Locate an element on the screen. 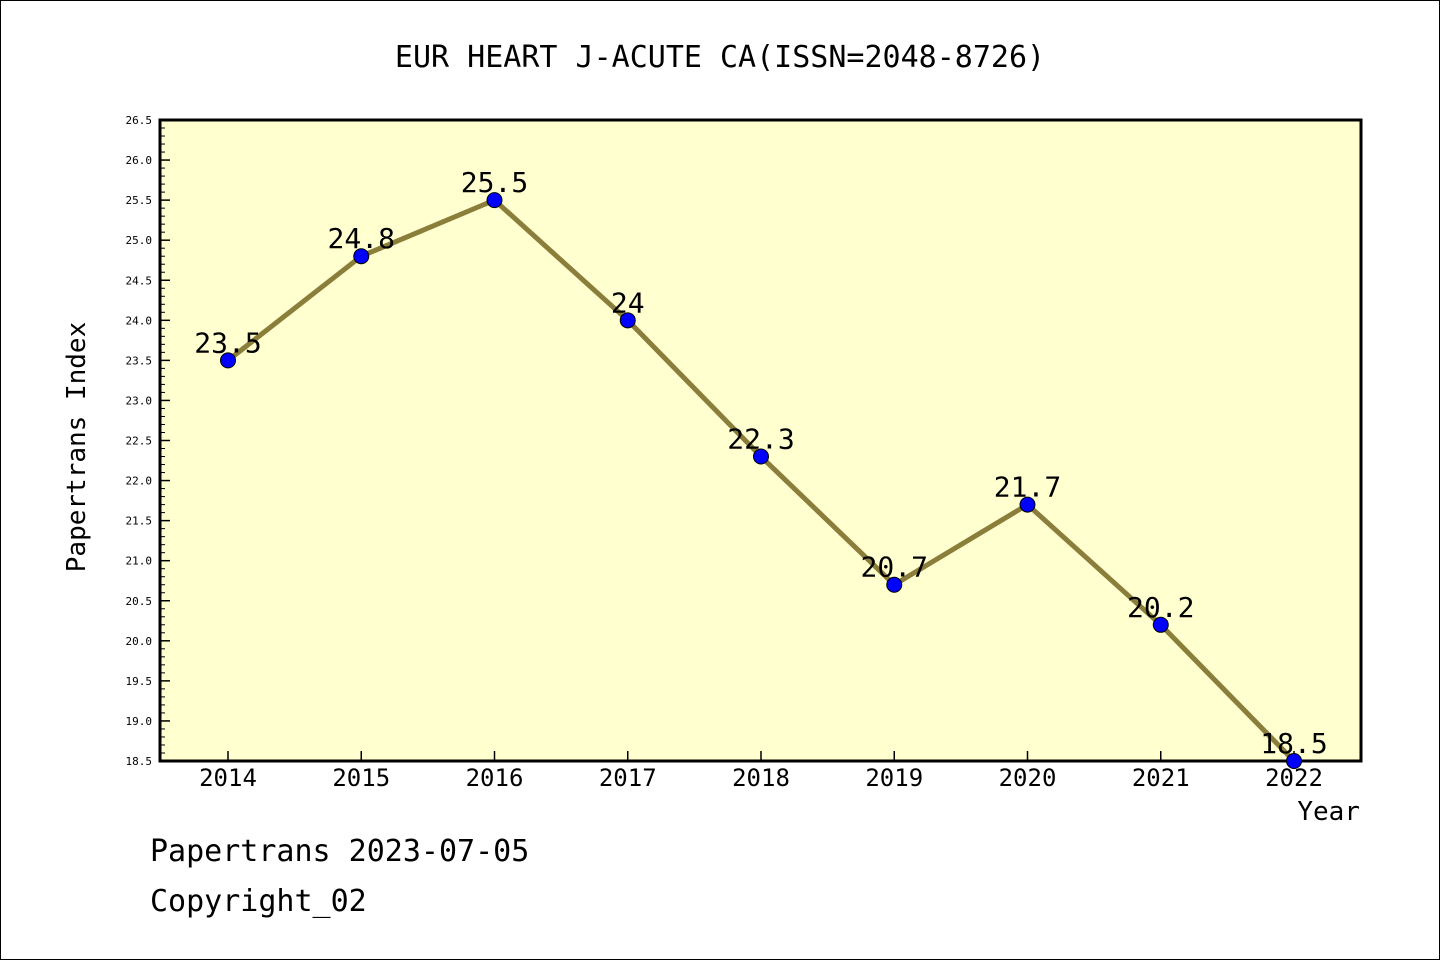 This screenshot has height=960, width=1440. y-tick-label: 22.5 is located at coordinates (139, 441).